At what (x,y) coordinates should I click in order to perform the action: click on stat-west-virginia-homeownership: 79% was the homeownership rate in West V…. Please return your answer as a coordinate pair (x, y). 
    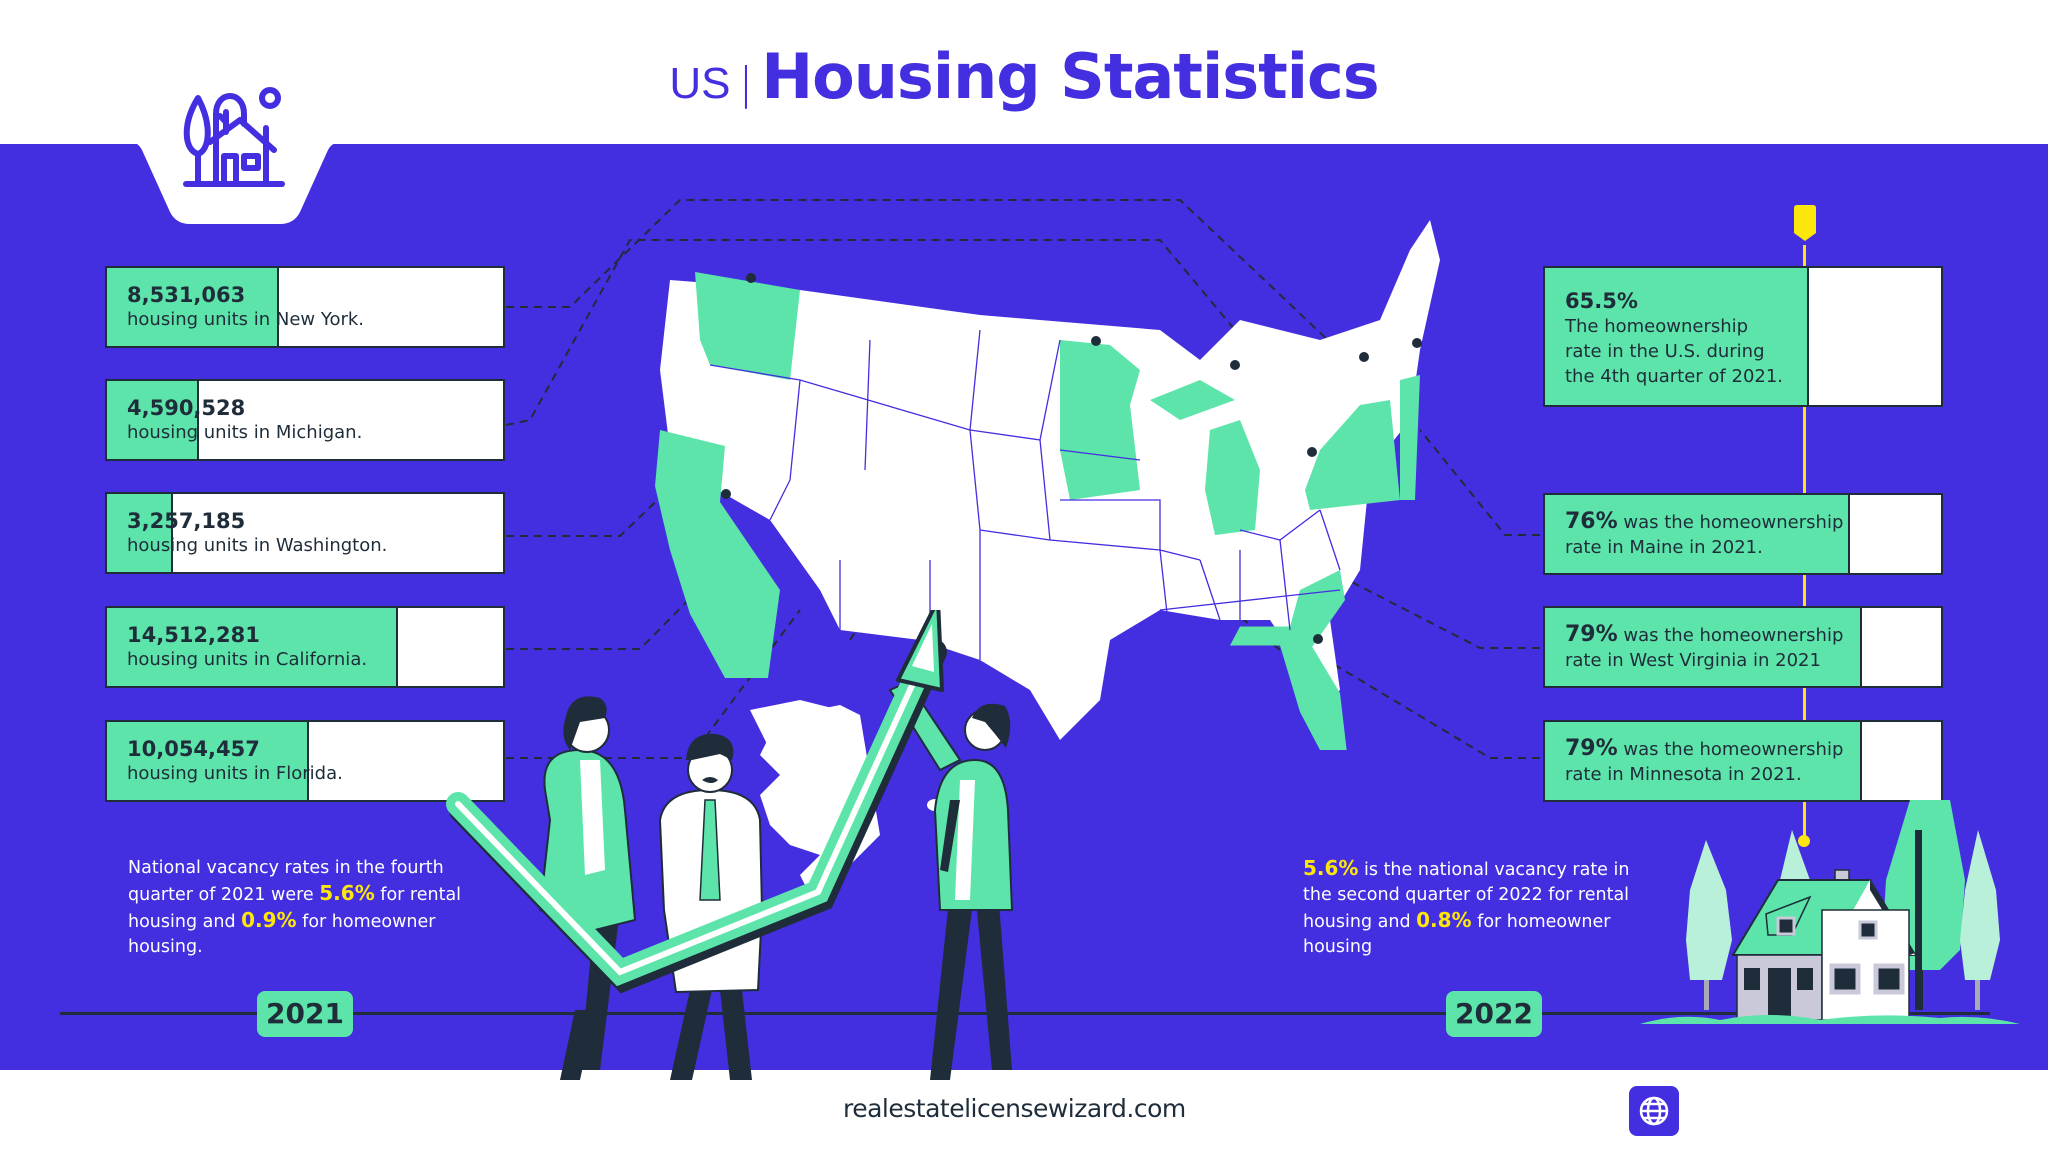
    Looking at the image, I should click on (1743, 647).